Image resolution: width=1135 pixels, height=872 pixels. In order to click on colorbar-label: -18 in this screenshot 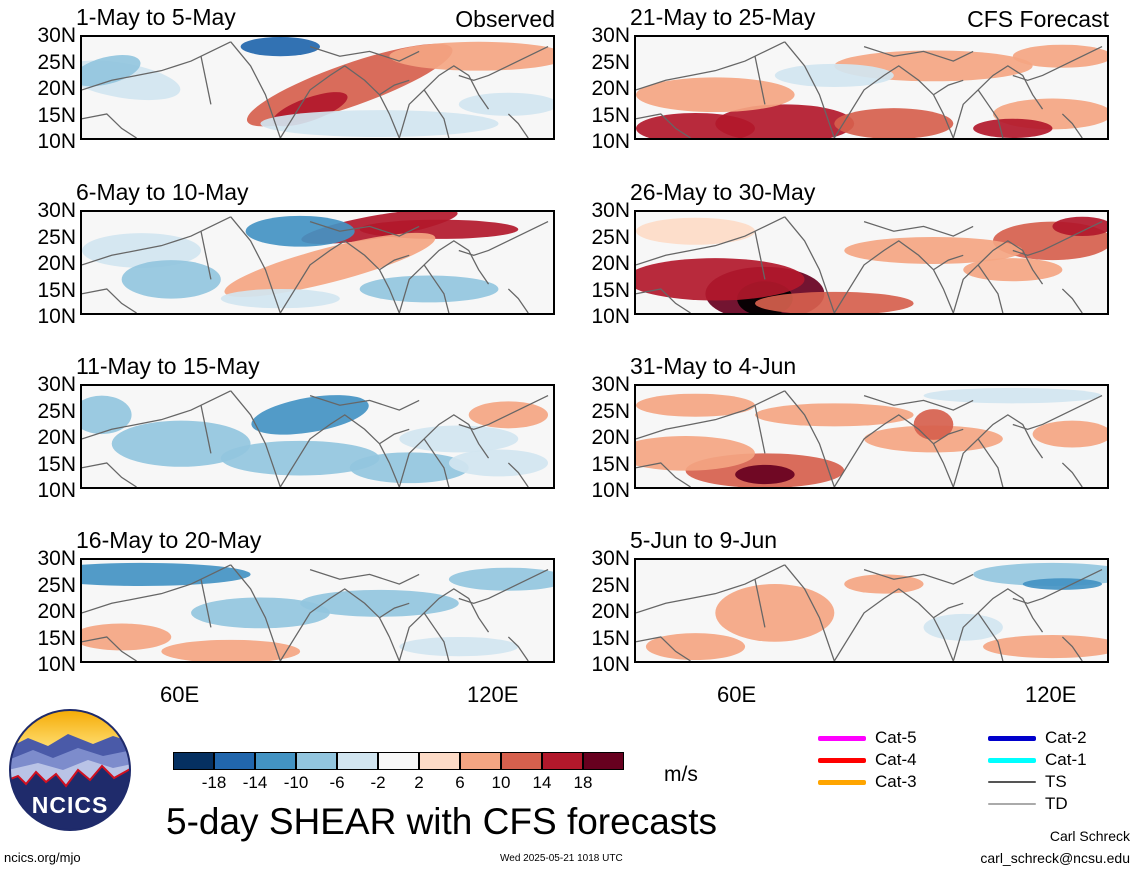, I will do `click(214, 782)`.